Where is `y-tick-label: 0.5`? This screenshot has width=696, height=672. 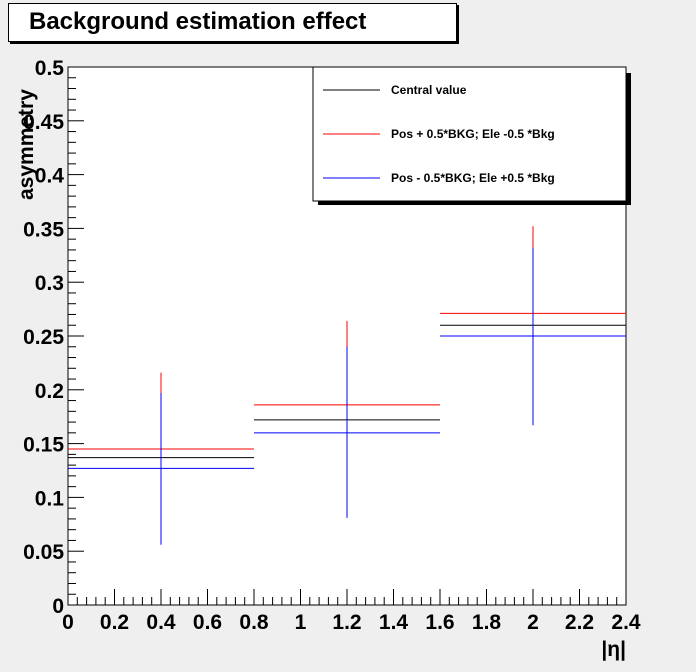
y-tick-label: 0.5 is located at coordinates (50, 68).